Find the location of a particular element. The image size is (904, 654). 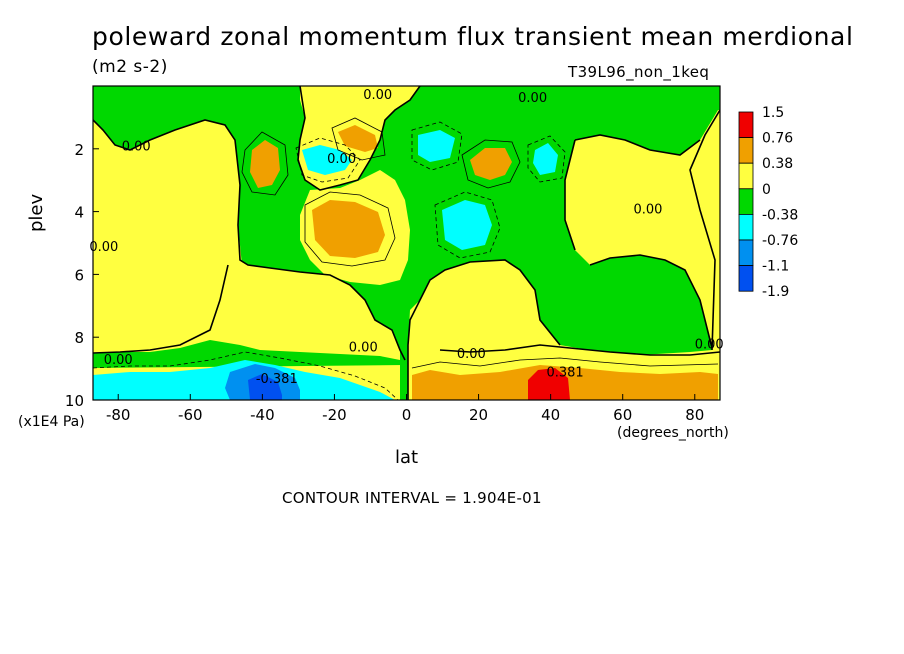

field-cyan-upper-left is located at coordinates (327, 160).